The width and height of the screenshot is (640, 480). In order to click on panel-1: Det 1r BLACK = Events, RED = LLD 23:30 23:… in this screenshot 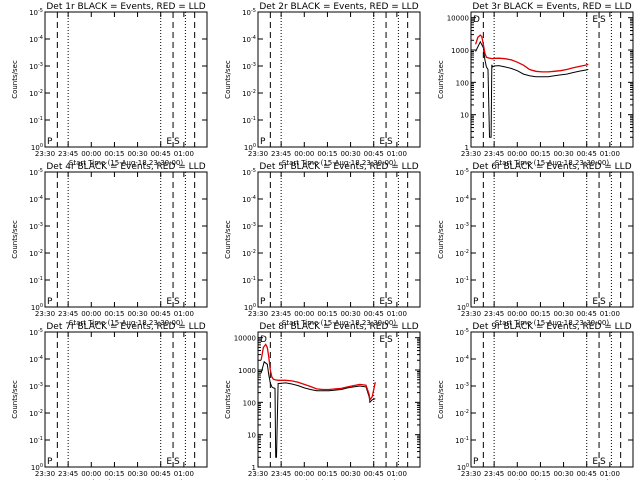, I will do `click(109, 84)`.